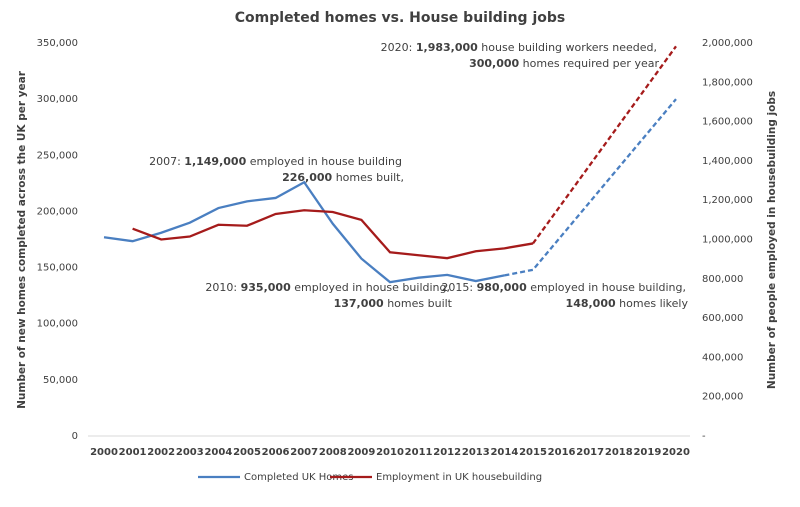 This screenshot has height=507, width=800. Describe the element at coordinates (727, 82) in the screenshot. I see `y2-tick-label: 1,800,000` at that location.